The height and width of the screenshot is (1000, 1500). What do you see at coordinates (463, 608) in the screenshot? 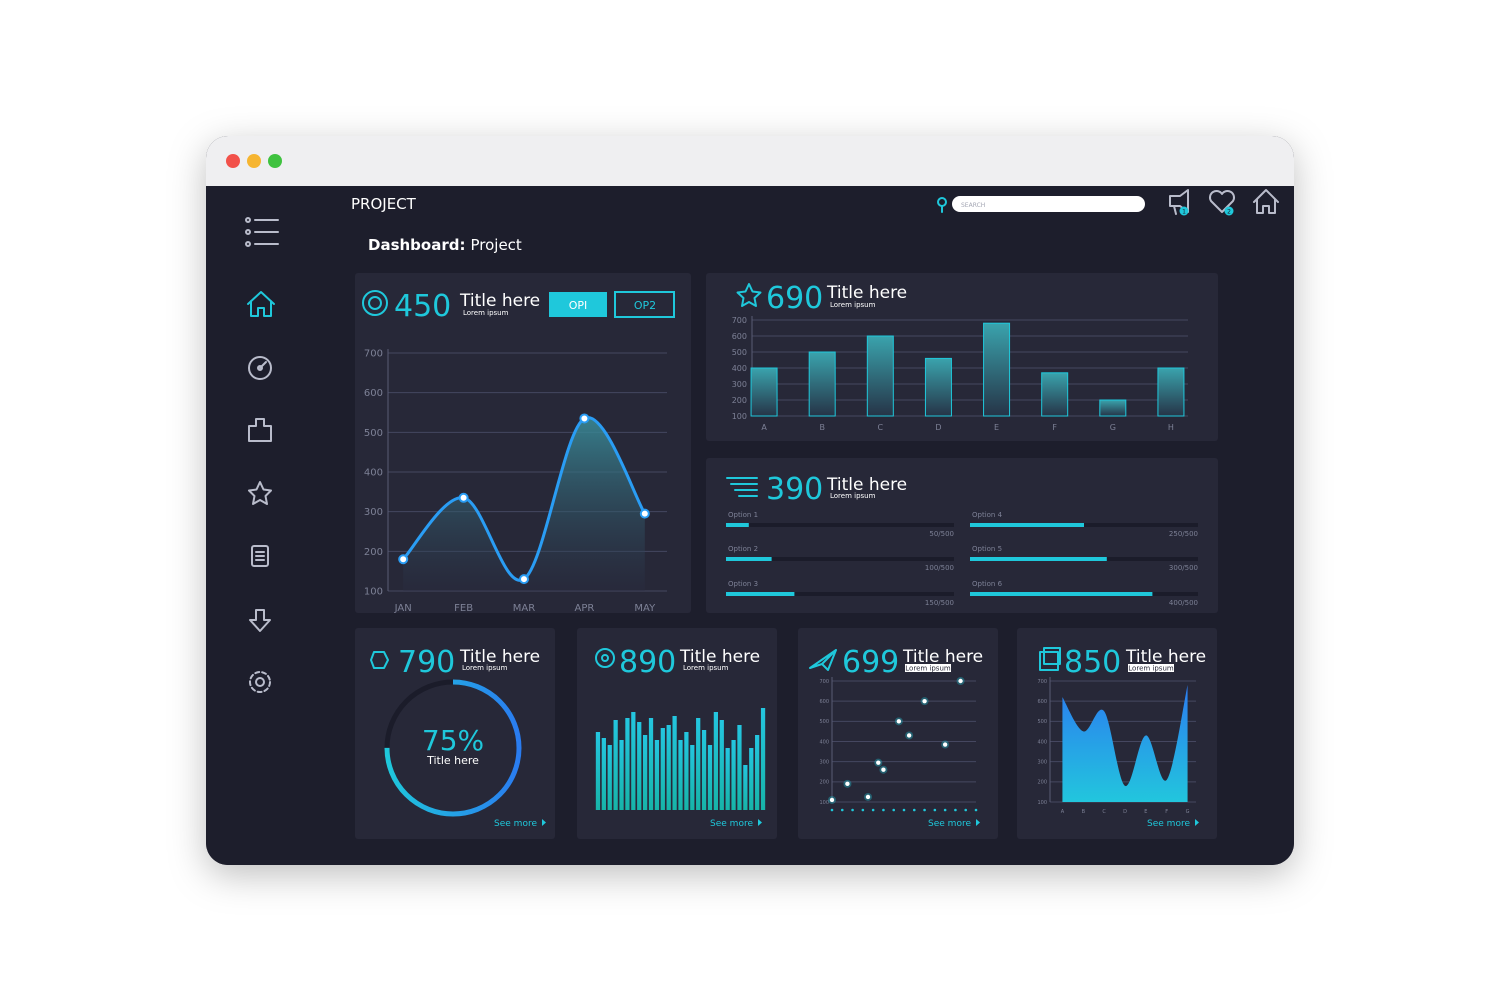
I see `x-tick-label: FEB` at bounding box center [463, 608].